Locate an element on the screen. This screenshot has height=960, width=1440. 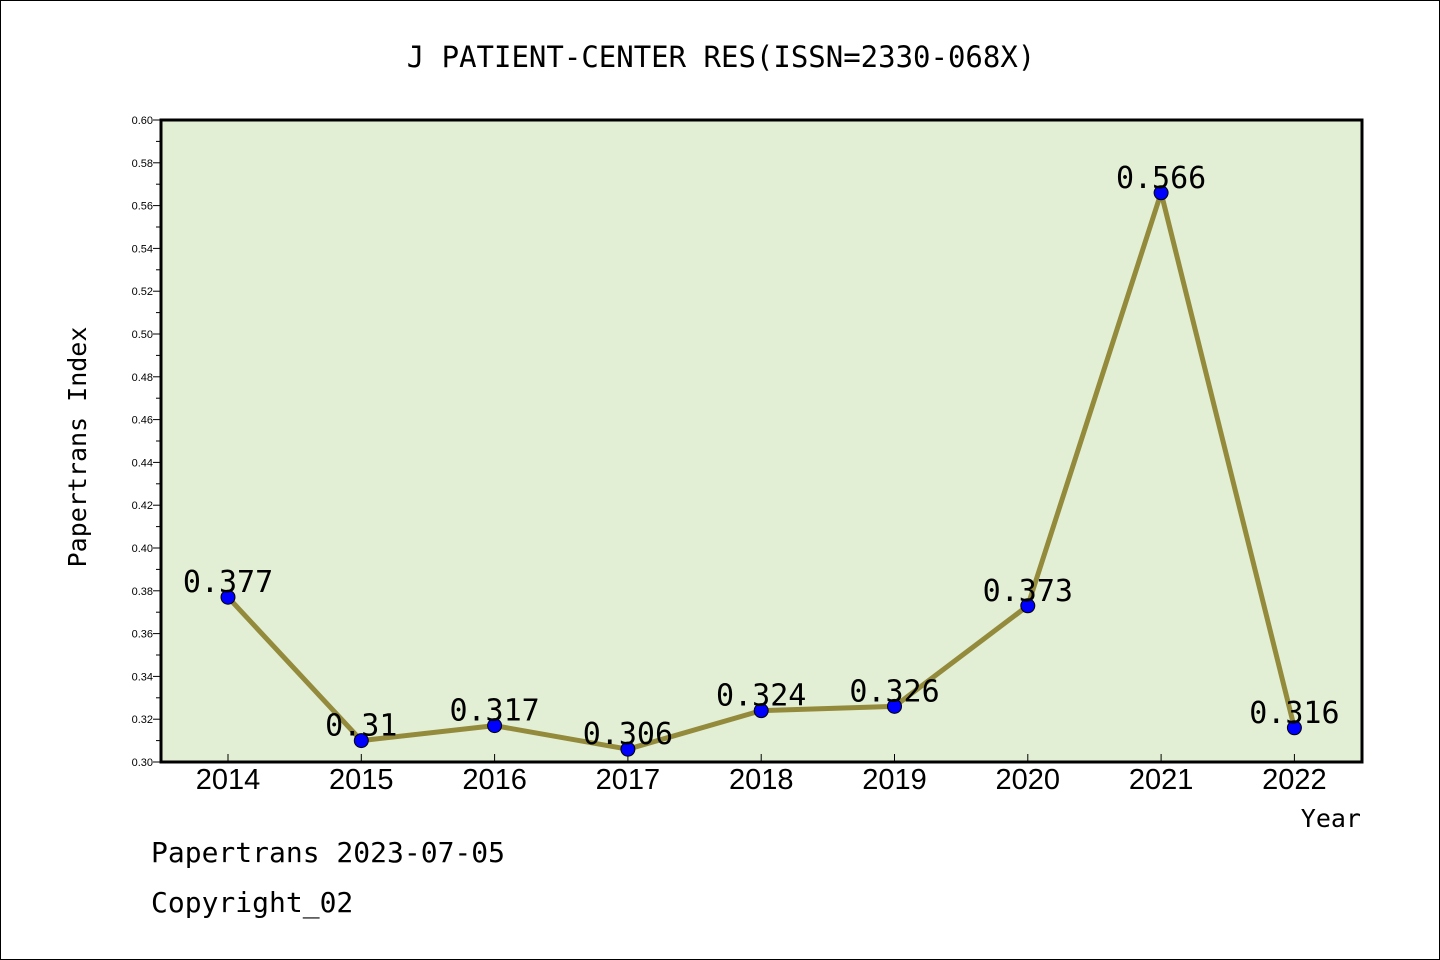
y-tick-label: 0.48 is located at coordinates (142, 378).